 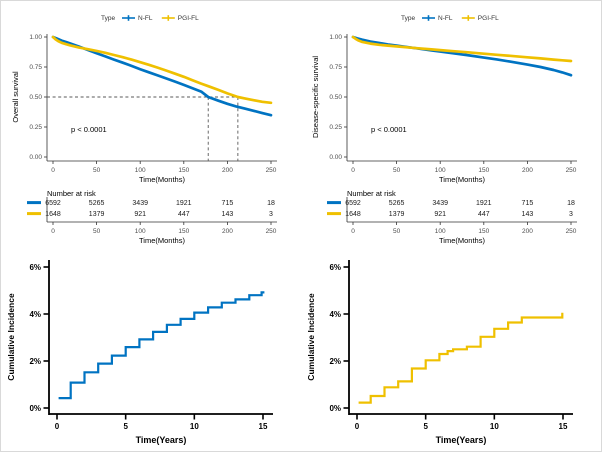 I want to click on y-tick-label: 2%, so click(x=35, y=361).